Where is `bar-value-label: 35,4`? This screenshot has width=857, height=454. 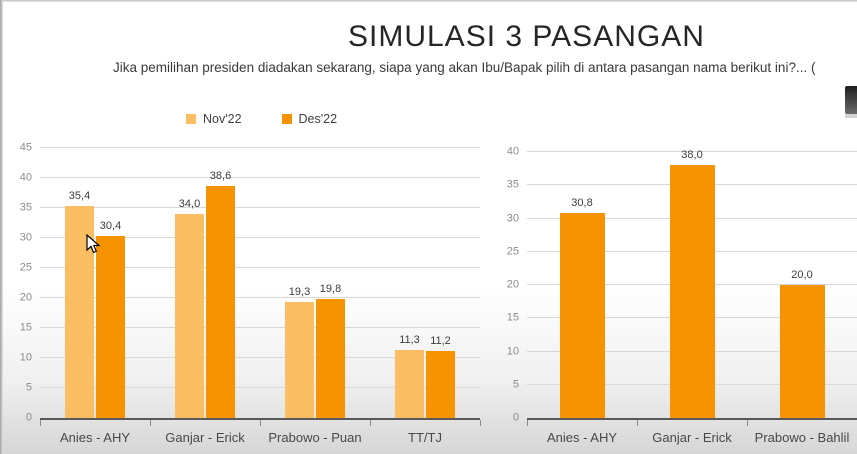 bar-value-label: 35,4 is located at coordinates (79, 195).